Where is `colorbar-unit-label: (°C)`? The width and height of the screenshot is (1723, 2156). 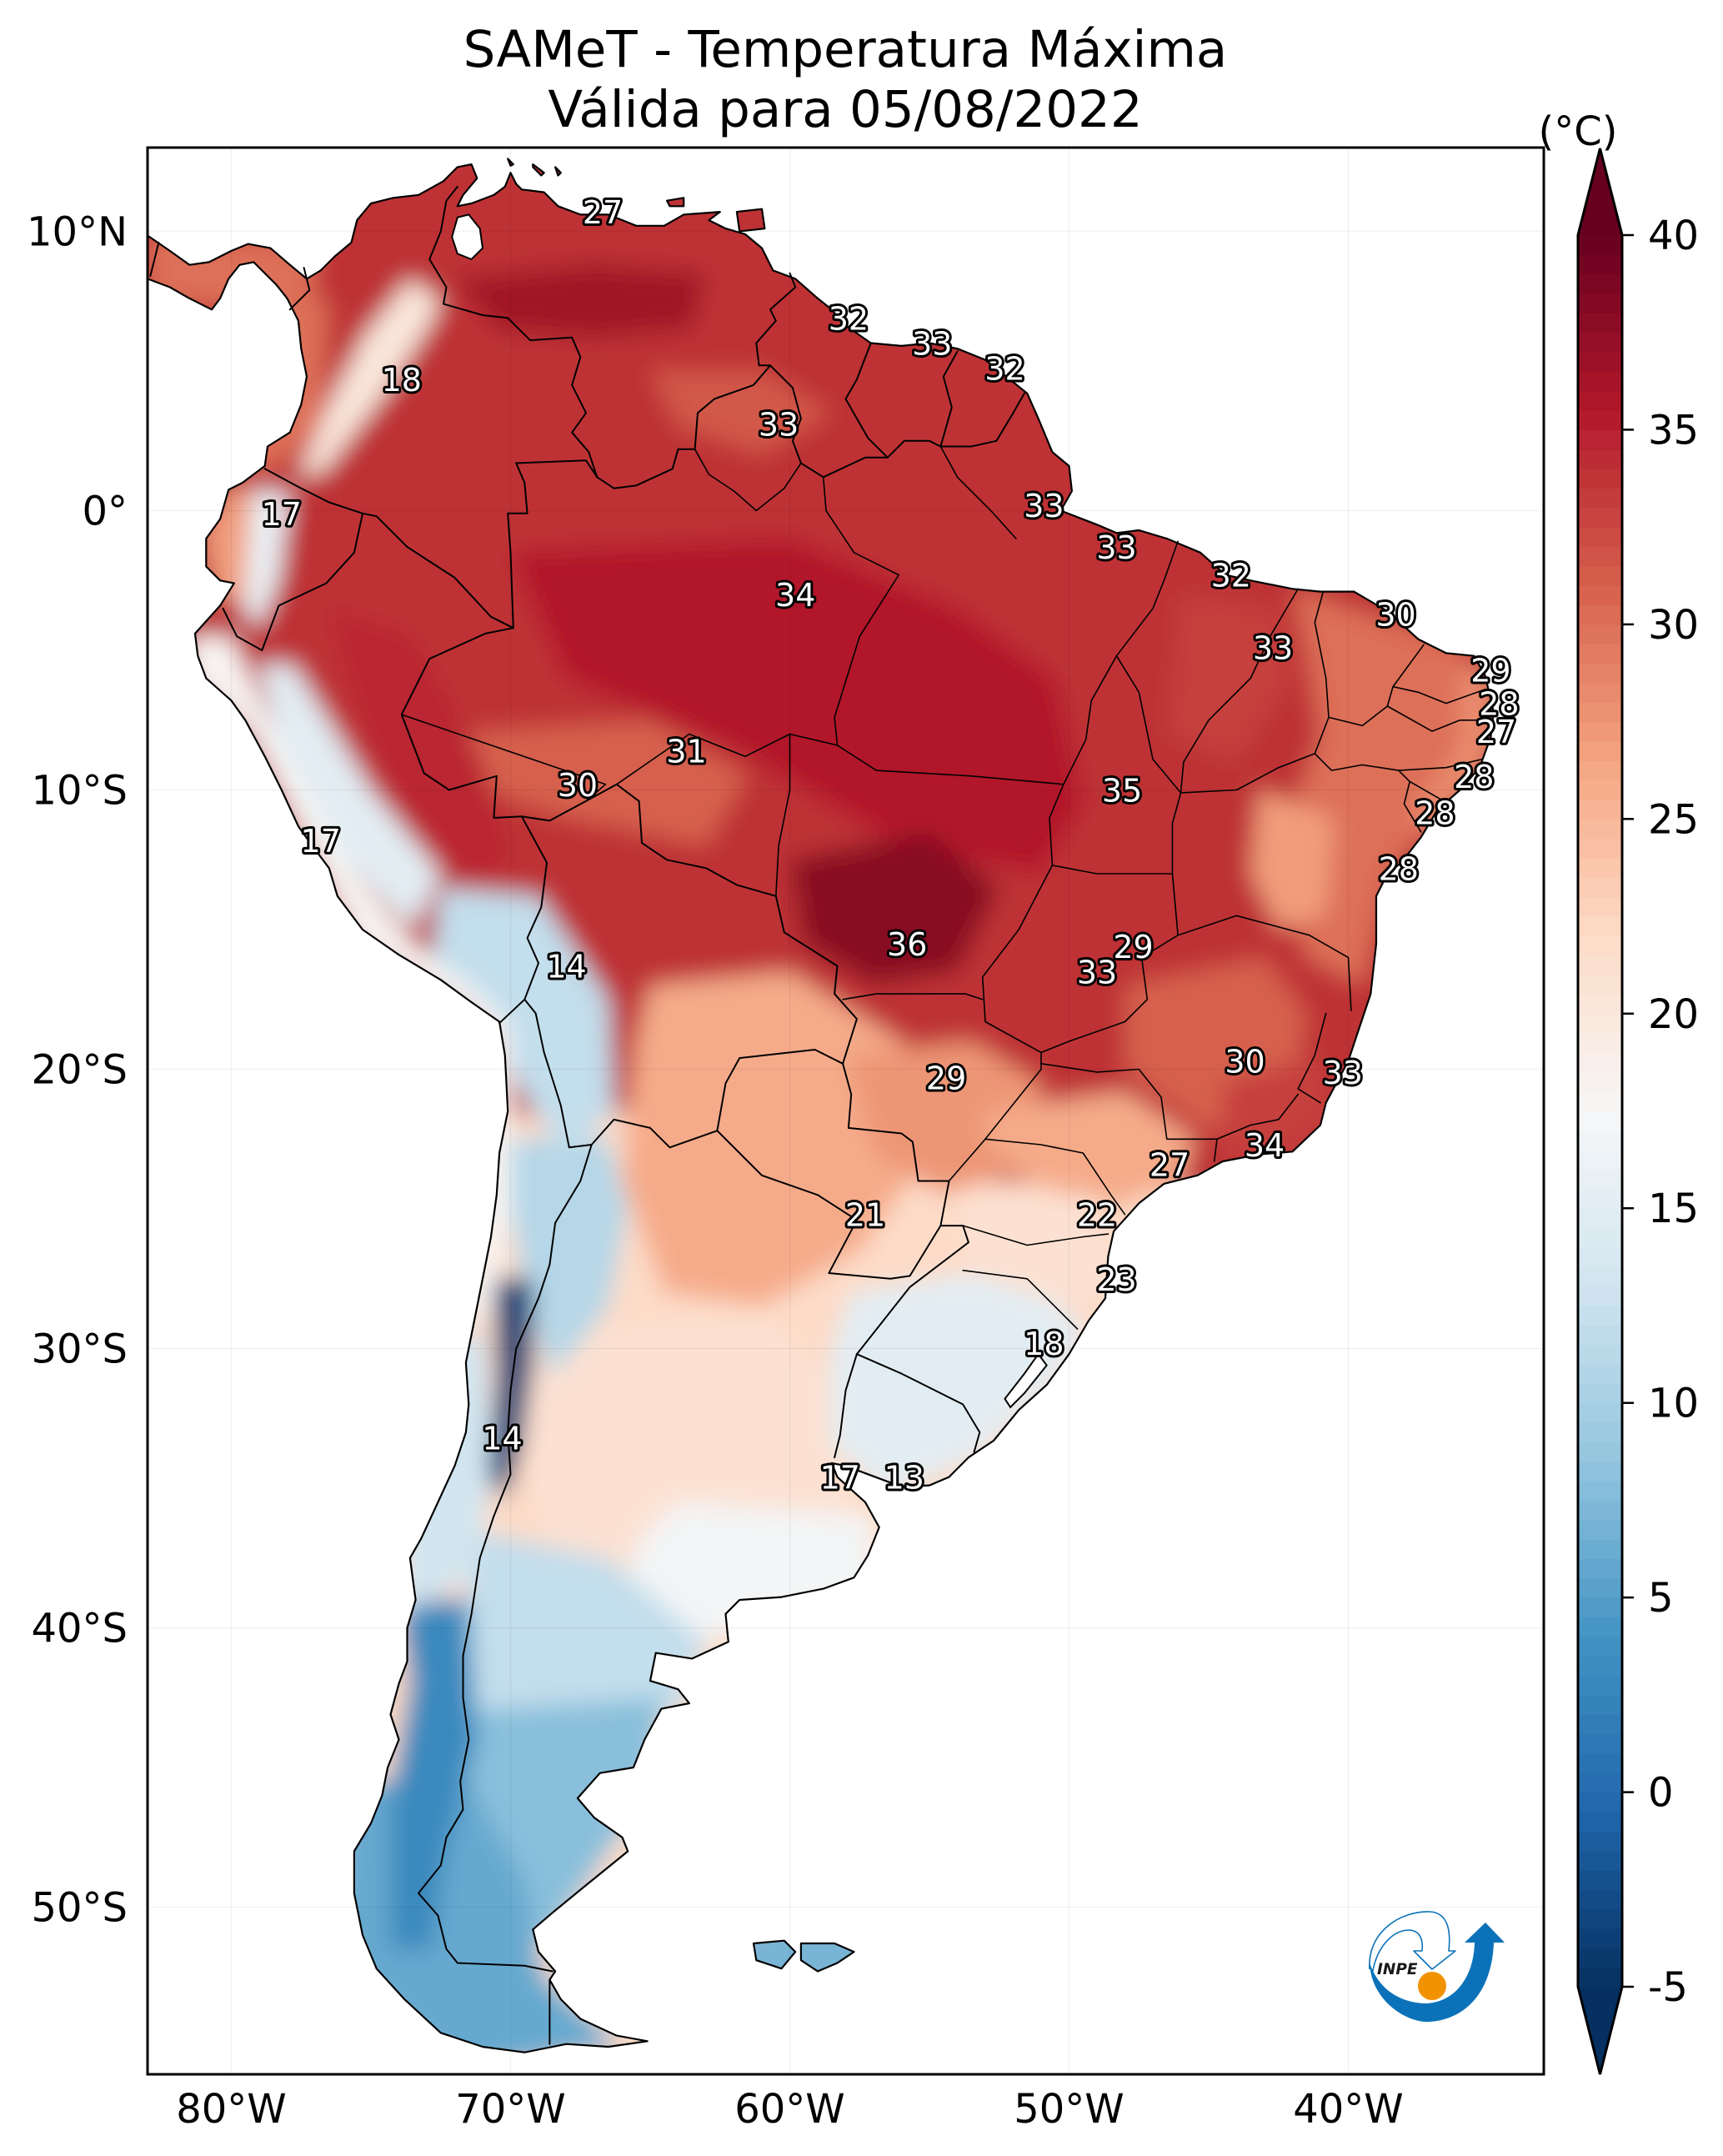 colorbar-unit-label: (°C) is located at coordinates (1578, 131).